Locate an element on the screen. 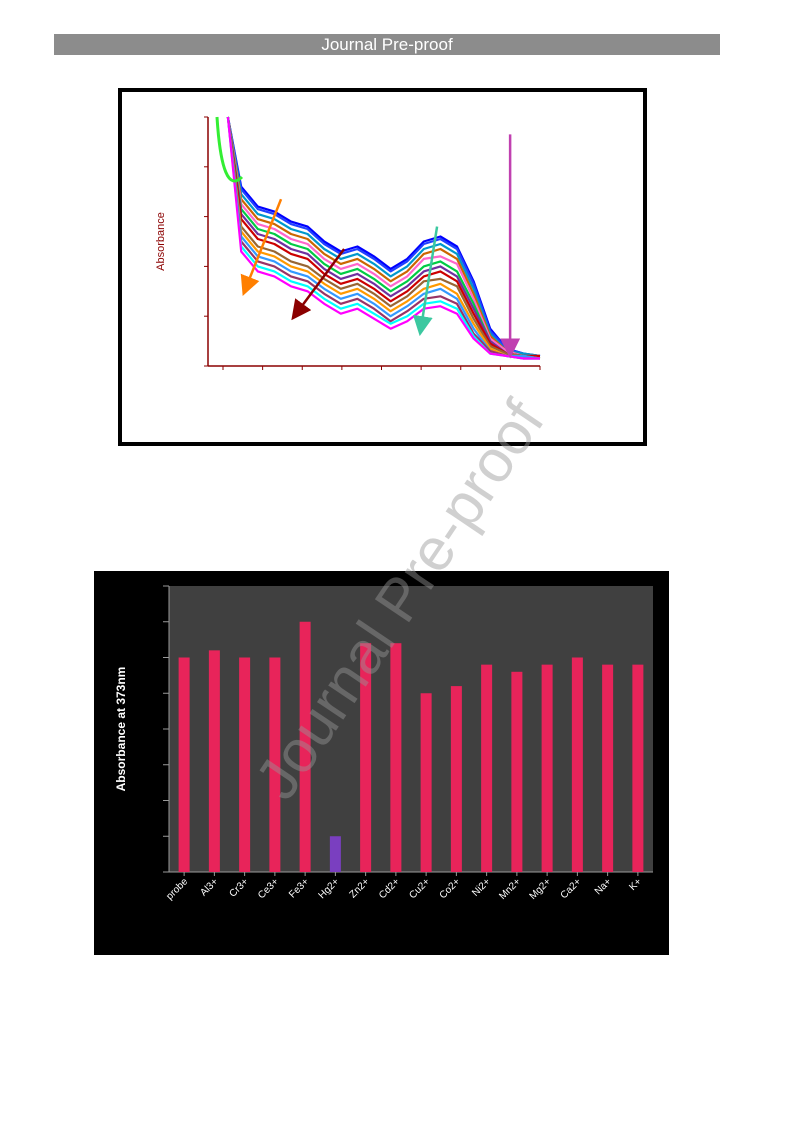 Image resolution: width=793 pixels, height=1123 pixels. x-tick-label-Mn2+: Mn2+ is located at coordinates (510, 889).